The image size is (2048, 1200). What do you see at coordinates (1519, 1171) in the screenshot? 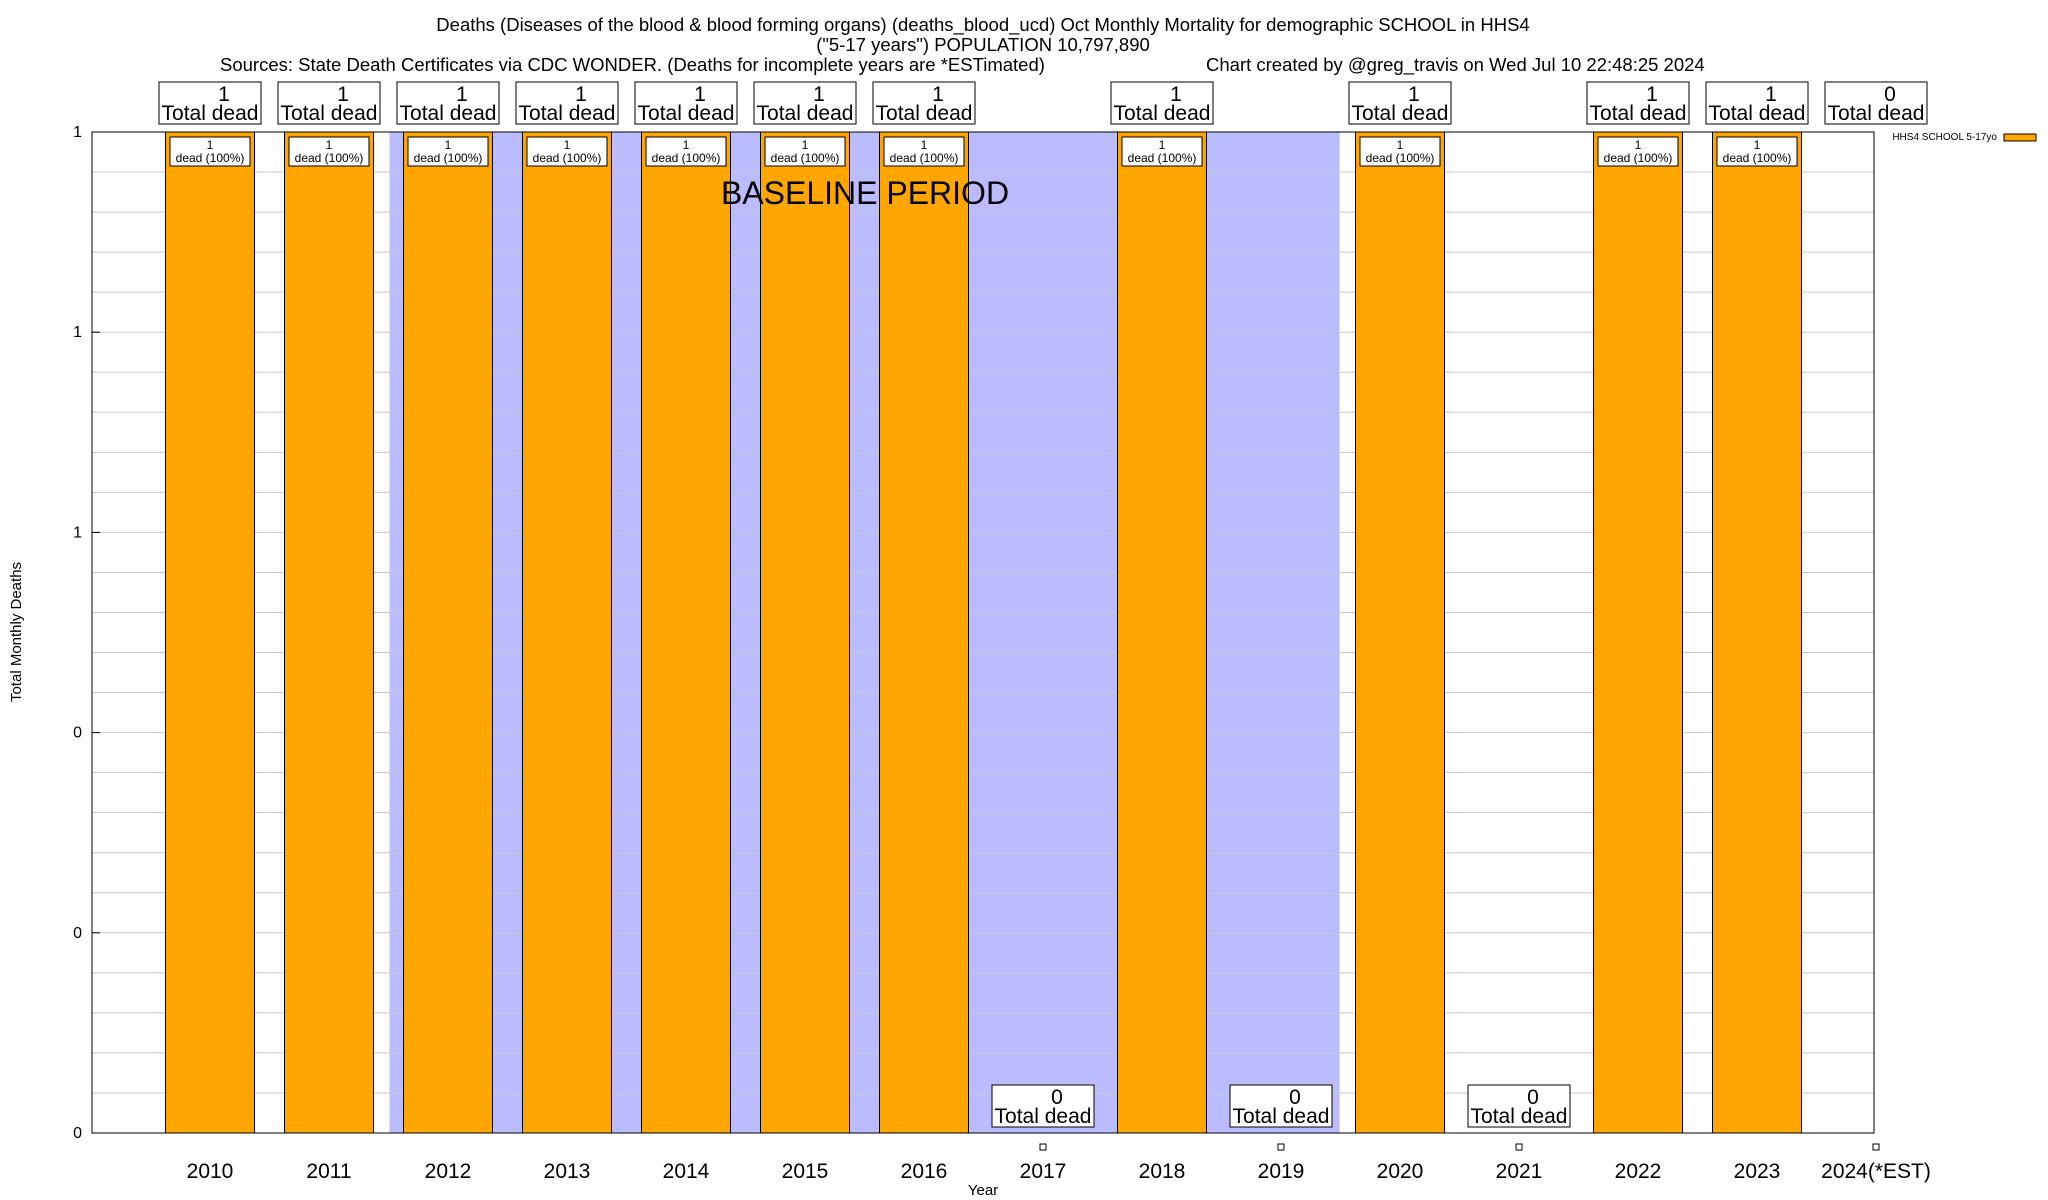
I see `x-tick-label: 2021` at bounding box center [1519, 1171].